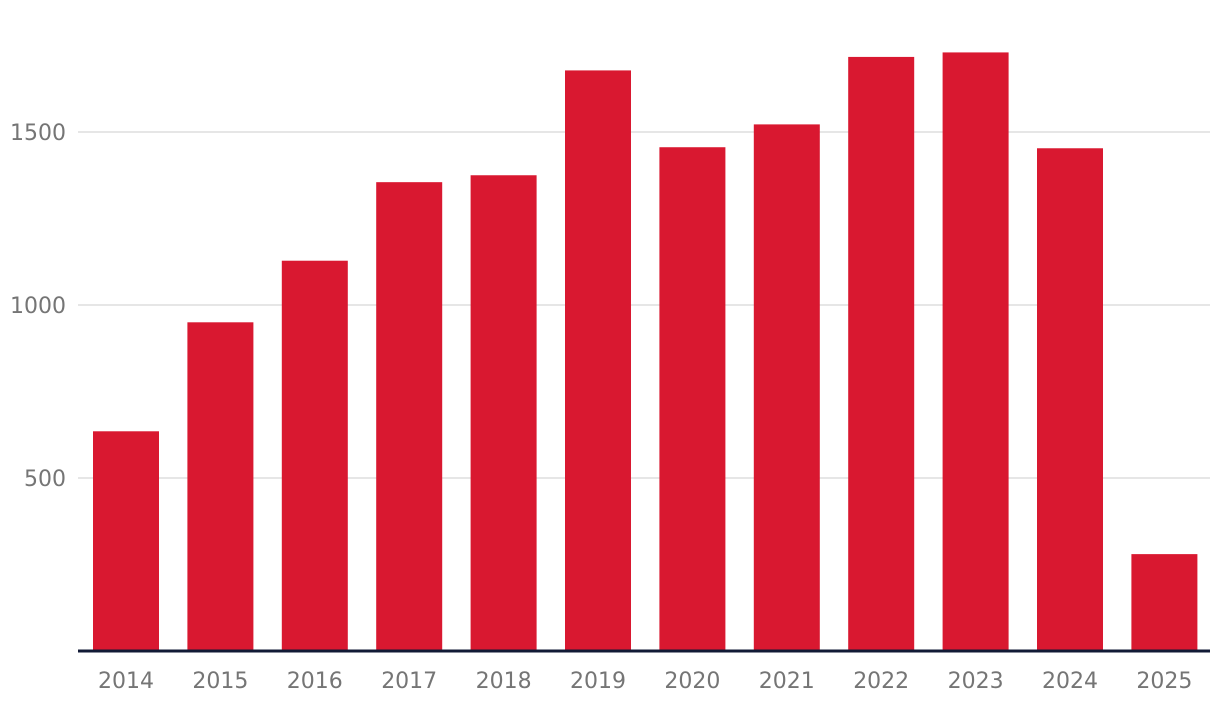 Image resolution: width=1220 pixels, height=718 pixels. I want to click on x-tick-label: 2018, so click(504, 681).